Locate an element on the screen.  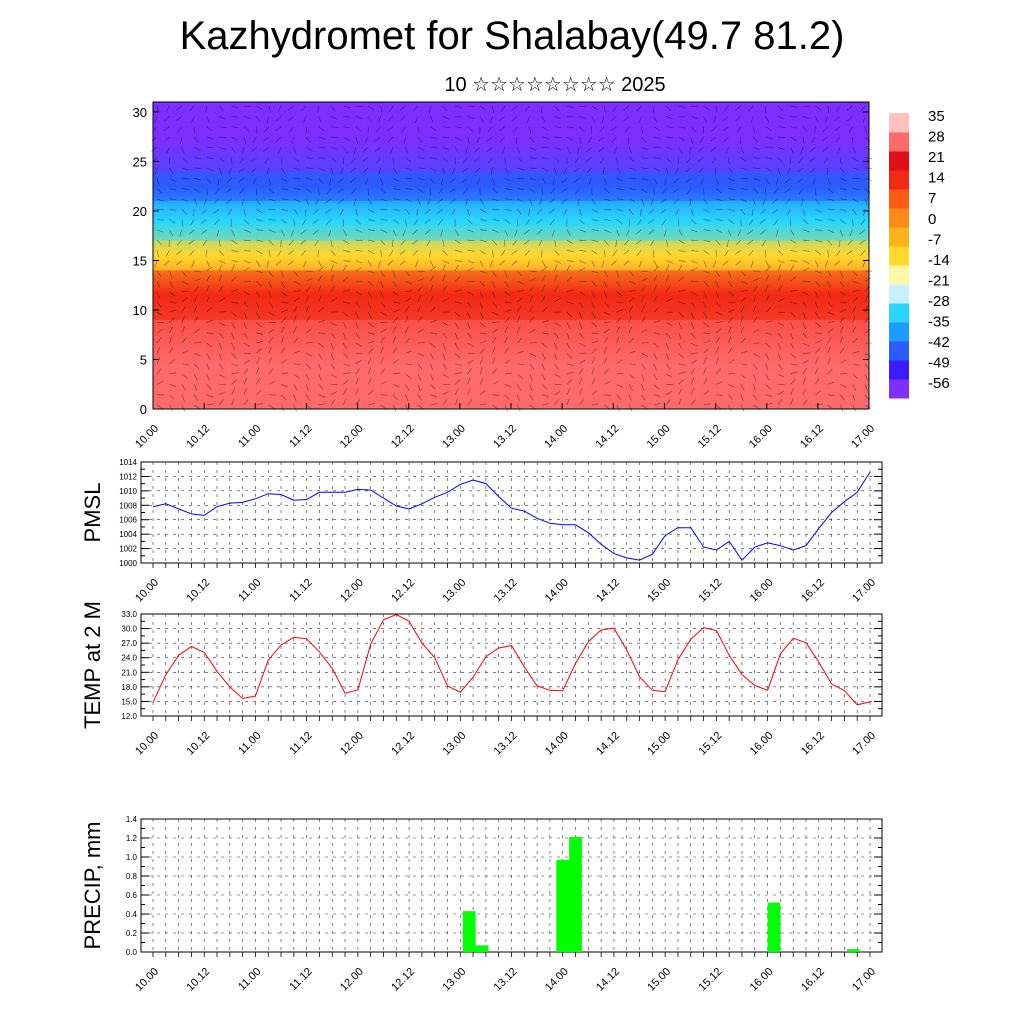
colorbar-label: -56 is located at coordinates (939, 383).